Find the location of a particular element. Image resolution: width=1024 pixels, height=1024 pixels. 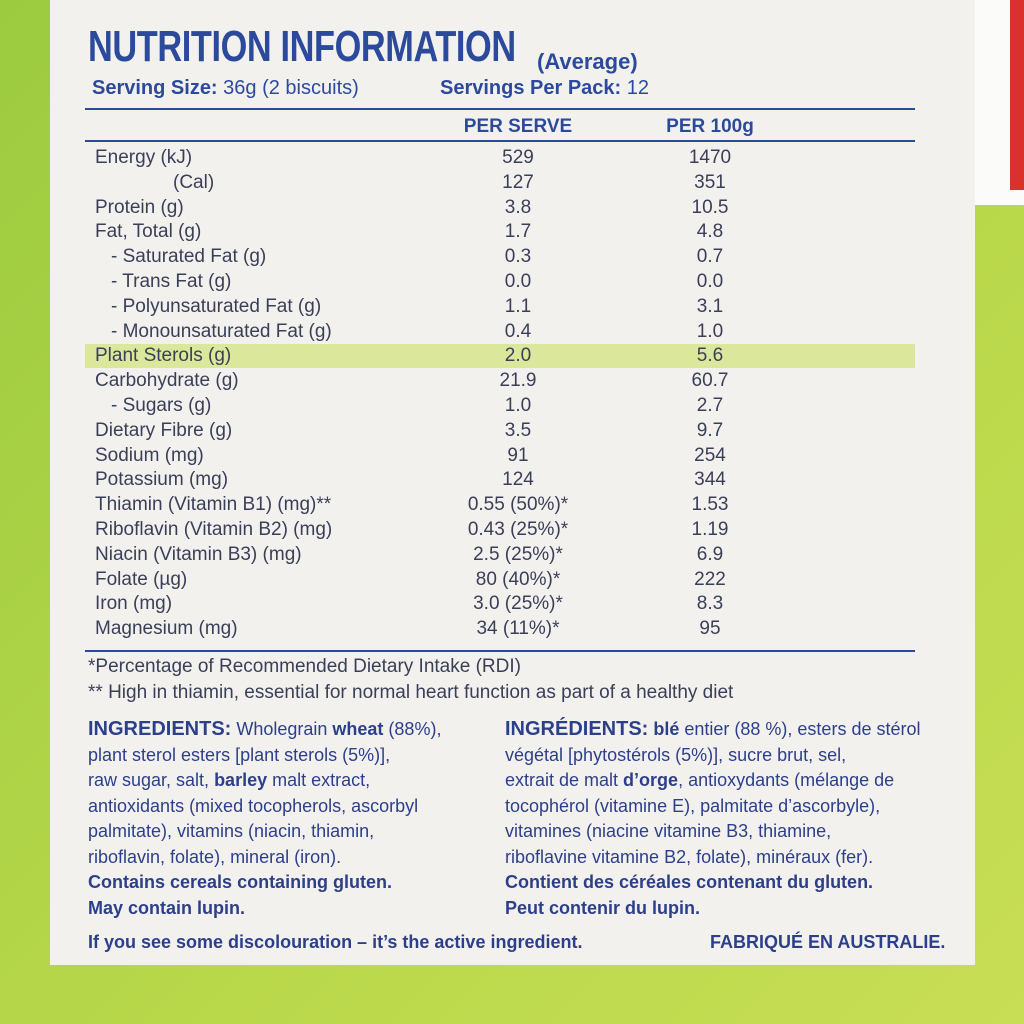

per-serve: 529 is located at coordinates (518, 157).